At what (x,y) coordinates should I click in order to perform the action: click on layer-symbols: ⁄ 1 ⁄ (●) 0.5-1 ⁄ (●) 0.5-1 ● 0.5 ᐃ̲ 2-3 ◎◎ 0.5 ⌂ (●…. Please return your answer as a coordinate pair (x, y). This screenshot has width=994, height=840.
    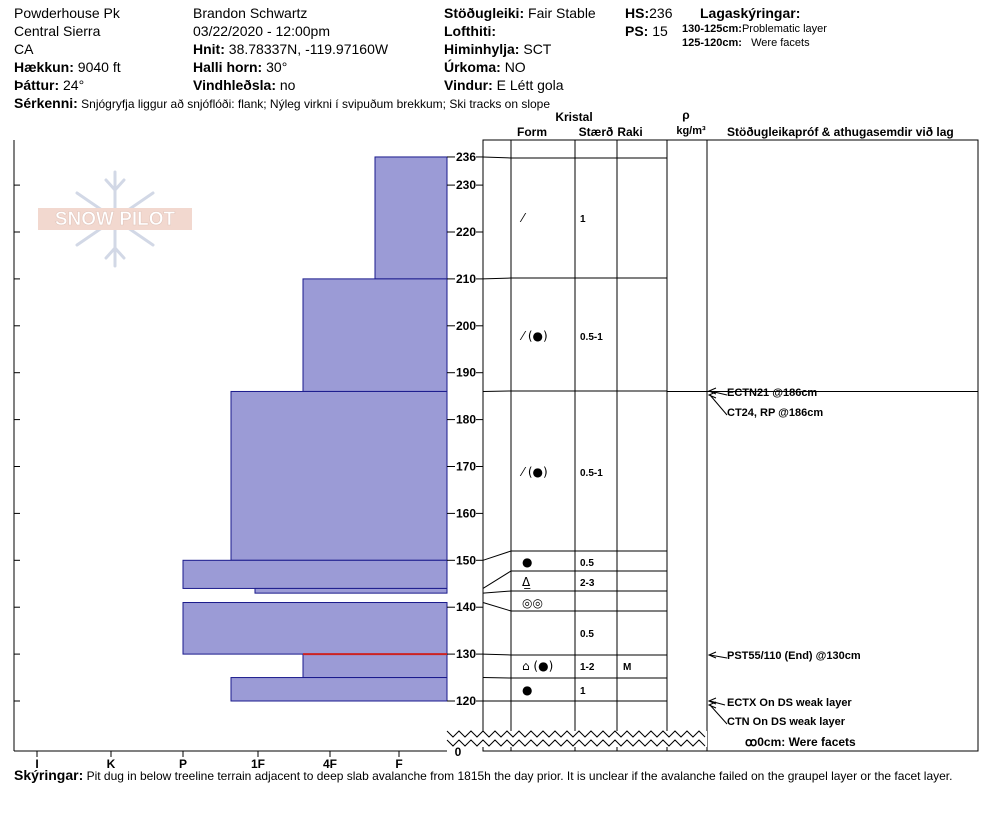
    Looking at the image, I should click on (575, 454).